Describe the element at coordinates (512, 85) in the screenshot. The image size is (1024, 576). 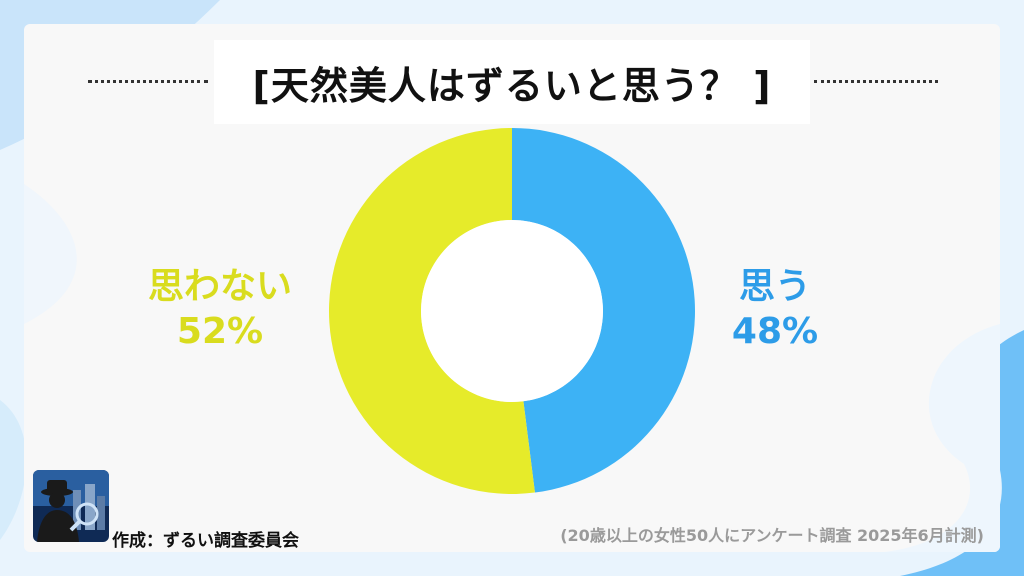
I see `chart-title: [天然美人はずるいと思う？ ]` at that location.